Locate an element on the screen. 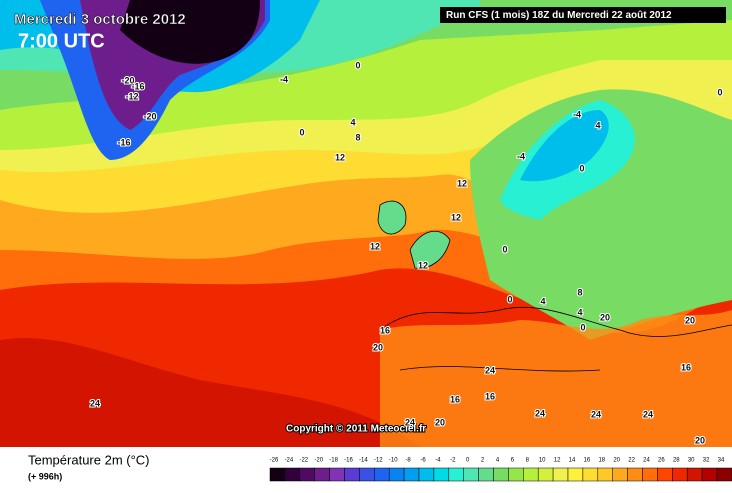  colorbar-tick-label: -2 is located at coordinates (453, 461).